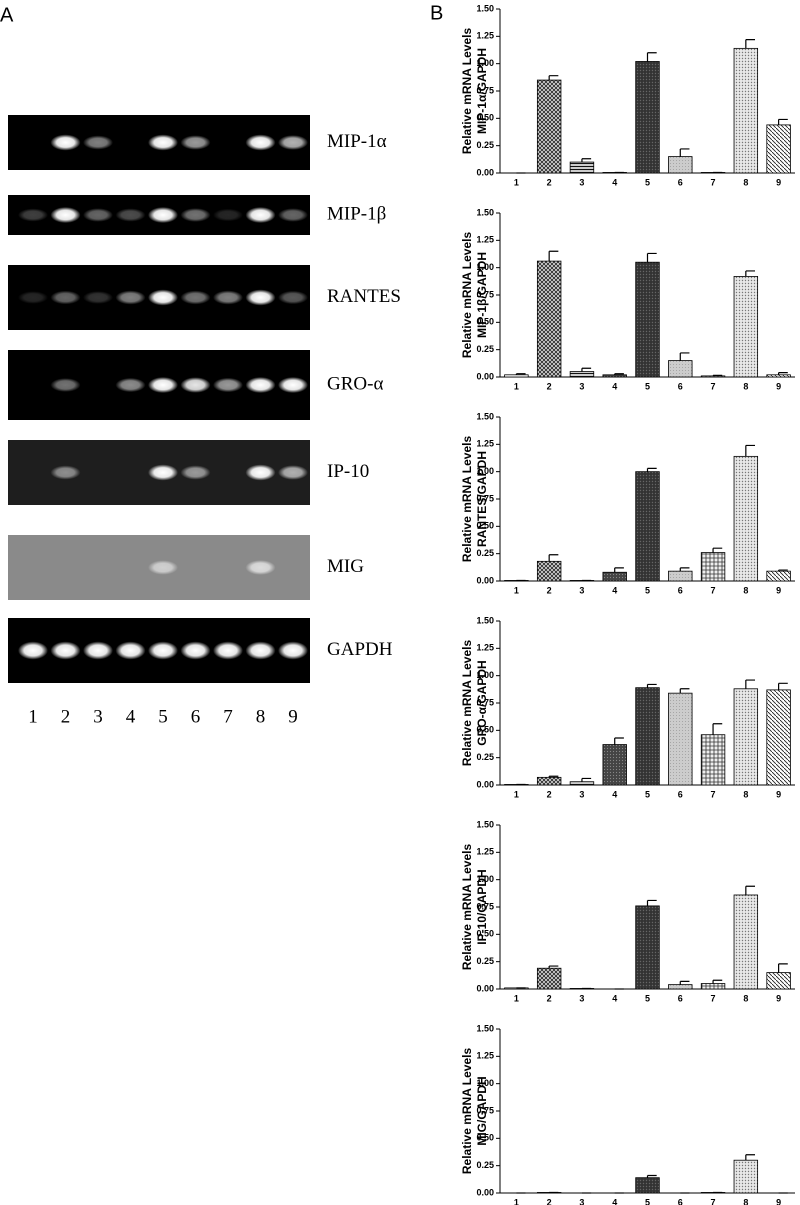  Describe the element at coordinates (482, 702) in the screenshot. I see `y-axis-label: GRO-α/GAPDH` at that location.